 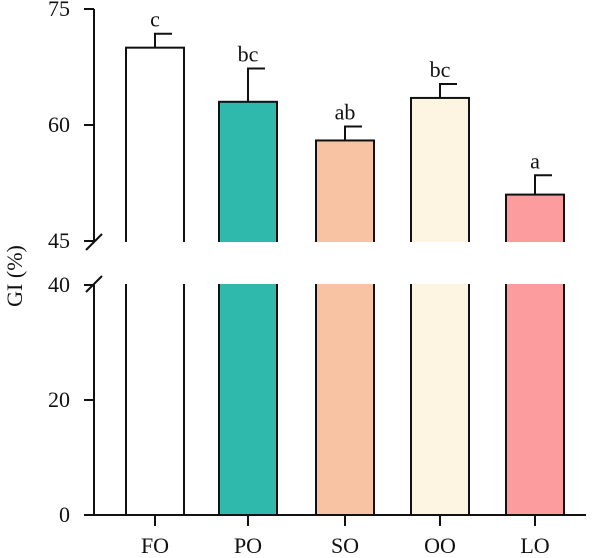 What do you see at coordinates (248, 54) in the screenshot?
I see `significance-label-po: bc` at bounding box center [248, 54].